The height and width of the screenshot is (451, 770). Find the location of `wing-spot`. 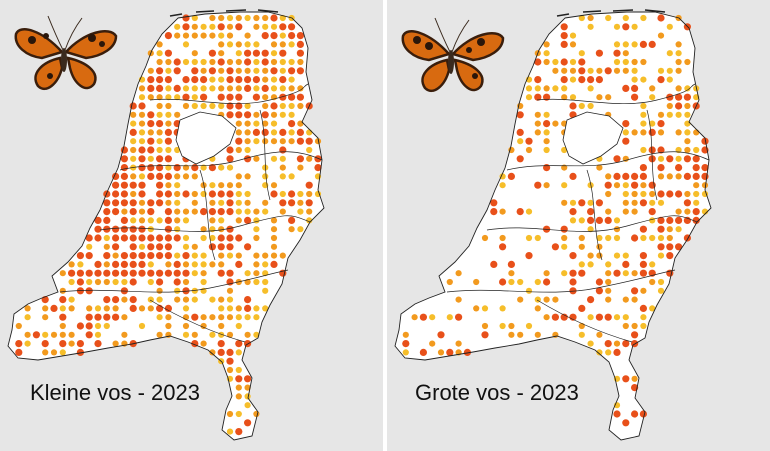

wing-spot is located at coordinates (102, 44).